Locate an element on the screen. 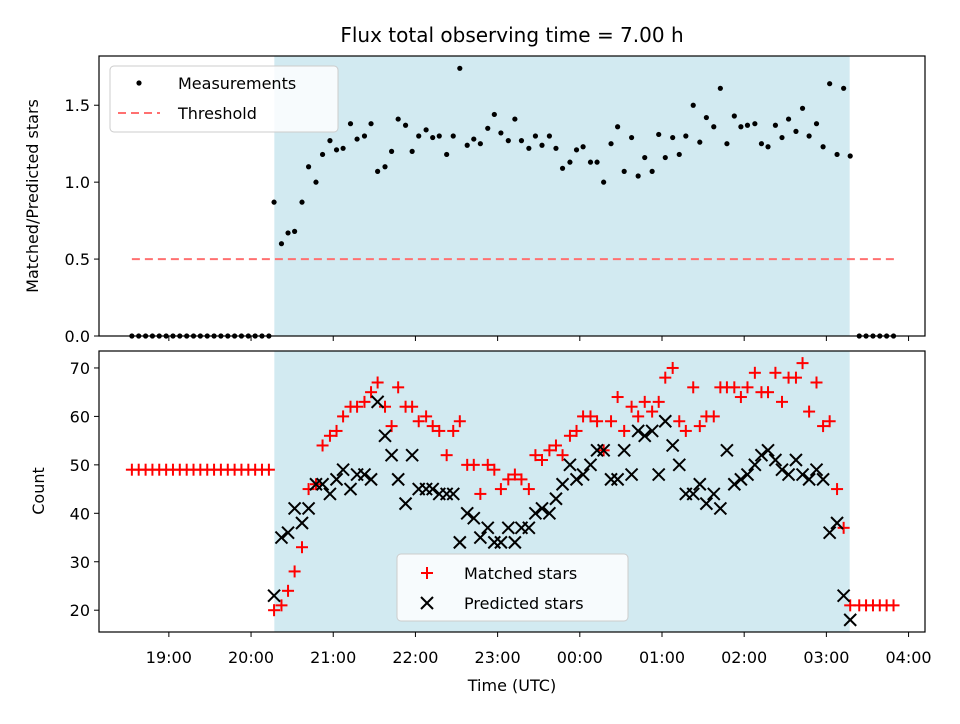 The height and width of the screenshot is (724, 960). bottom-y-tick-label: 60 is located at coordinates (80, 416).